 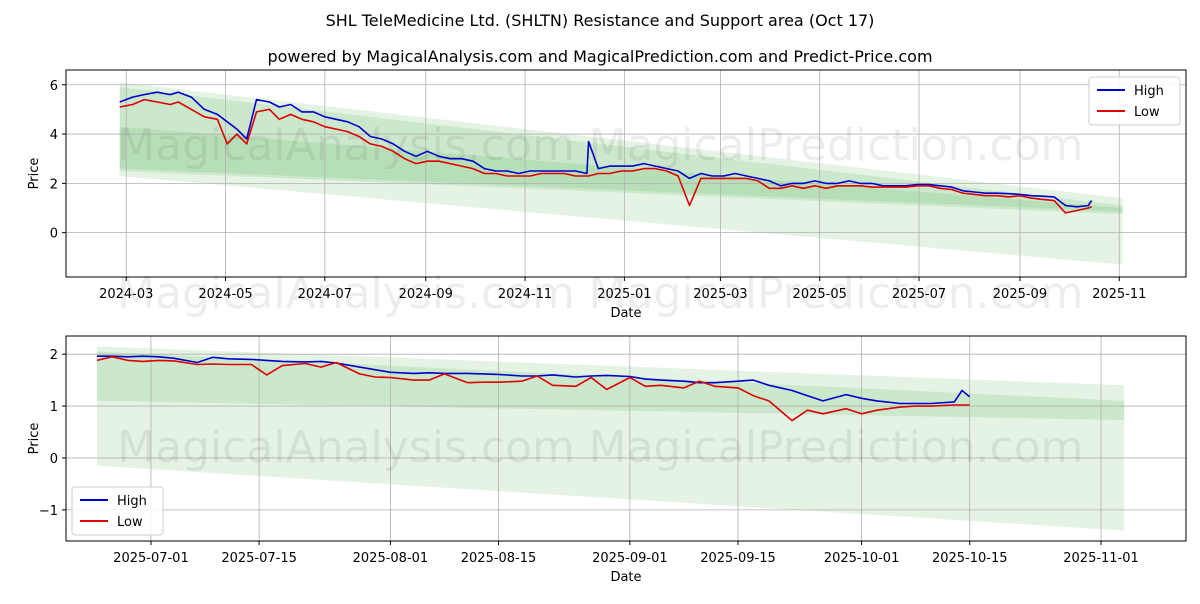 I want to click on c0-legend-label-high: High, so click(x=1149, y=91).